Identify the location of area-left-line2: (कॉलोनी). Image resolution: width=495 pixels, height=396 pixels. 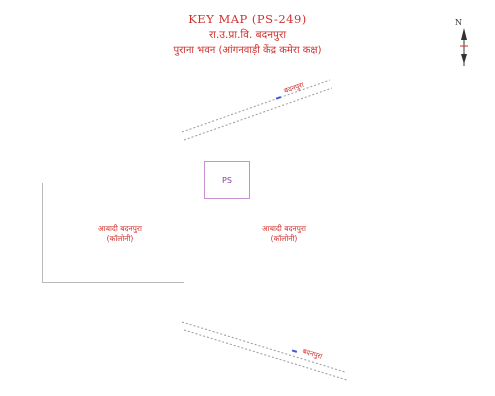
(120, 238).